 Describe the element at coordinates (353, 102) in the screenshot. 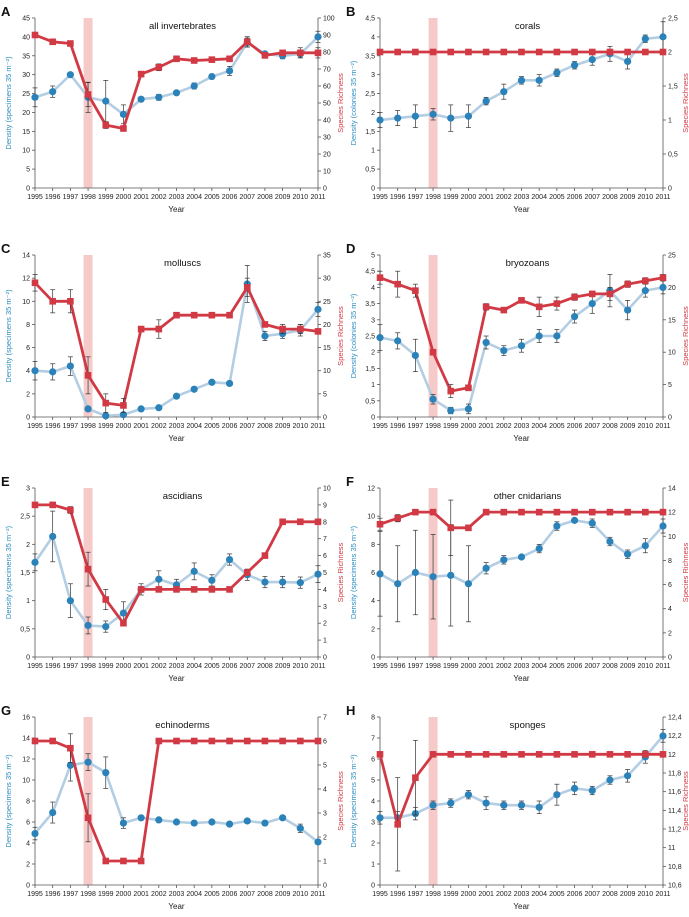

I see `y-axis-title-left-b: Density (colonies 35 m⁻²)` at that location.